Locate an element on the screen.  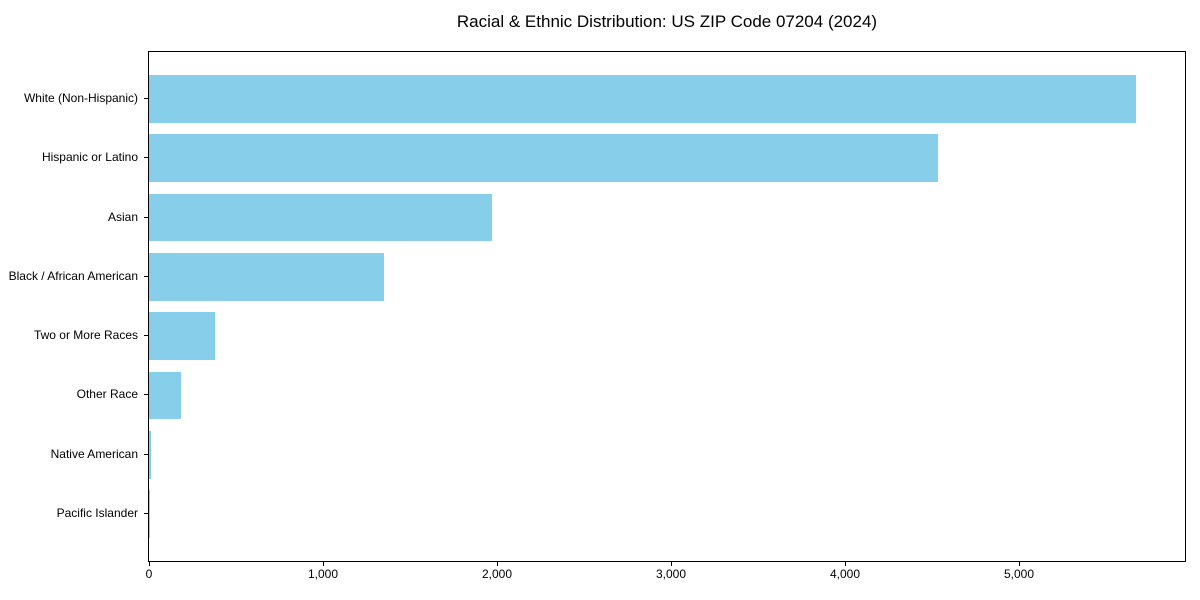
bar-native-american is located at coordinates (150, 455).